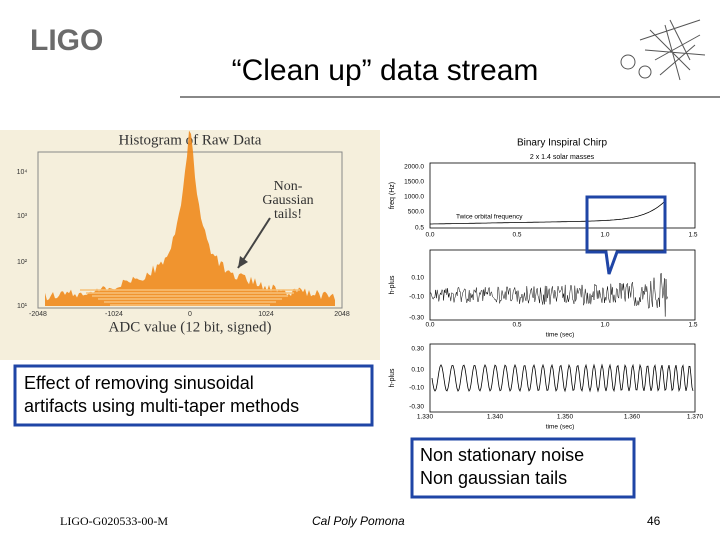 The height and width of the screenshot is (540, 720). I want to click on logo: LIGO, so click(66, 40).